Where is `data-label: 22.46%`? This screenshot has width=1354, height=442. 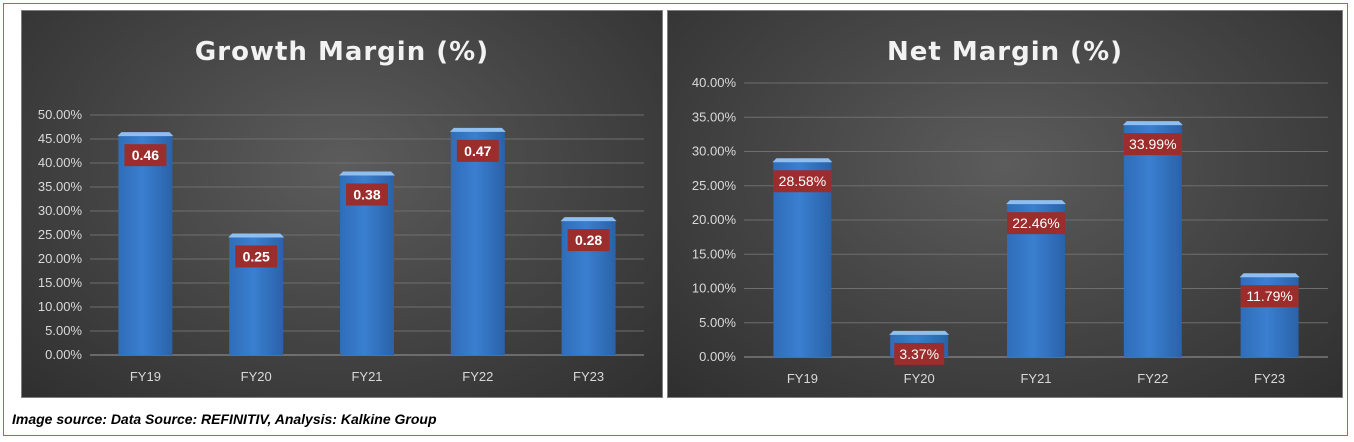
data-label: 22.46% is located at coordinates (1035, 223).